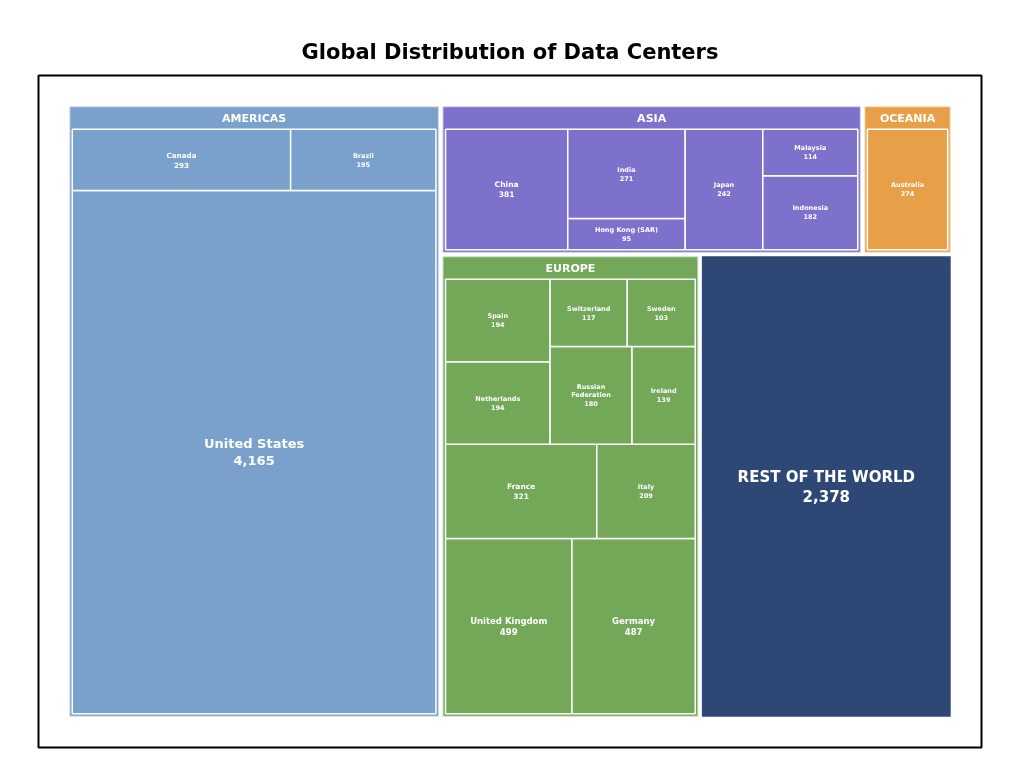 The height and width of the screenshot is (761, 1024). Describe the element at coordinates (508, 632) in the screenshot. I see `data-label: 499` at that location.